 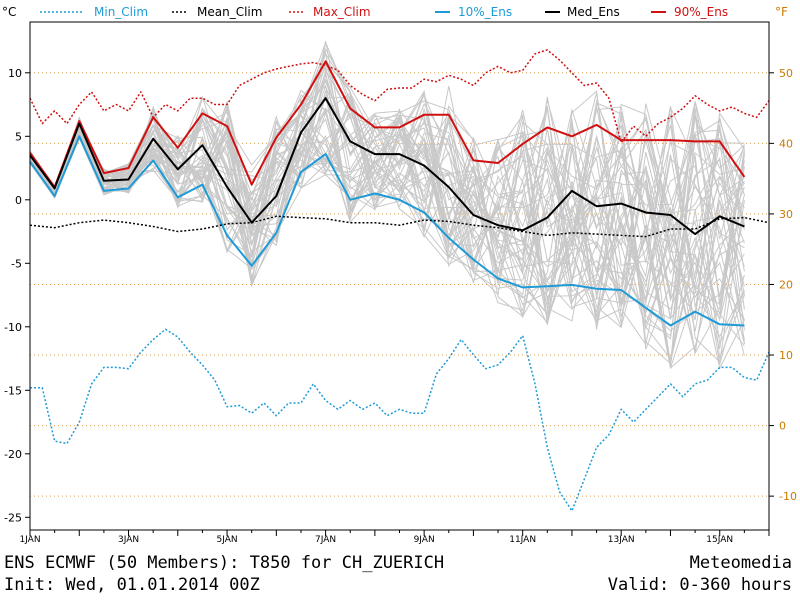 What do you see at coordinates (719, 540) in the screenshot?
I see `x-tick-label: 15JAN` at bounding box center [719, 540].